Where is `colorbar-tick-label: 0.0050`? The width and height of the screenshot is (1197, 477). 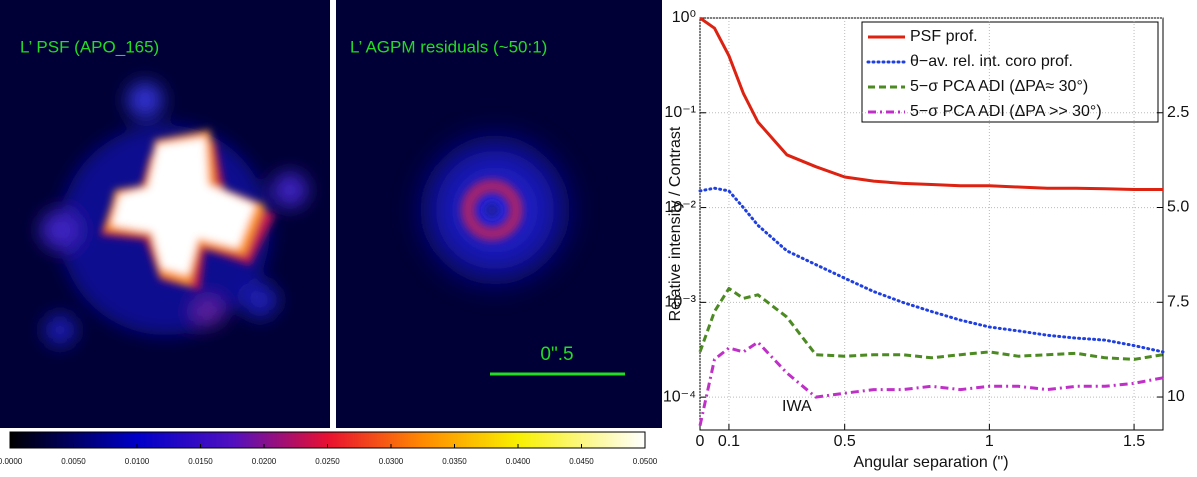 colorbar-tick-label: 0.0050 is located at coordinates (73, 461).